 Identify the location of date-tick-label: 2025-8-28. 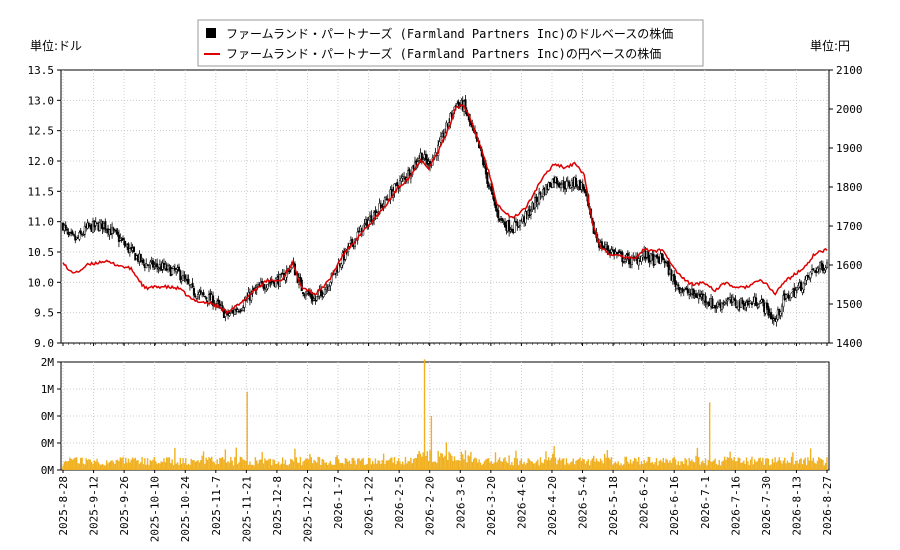
(63, 506).